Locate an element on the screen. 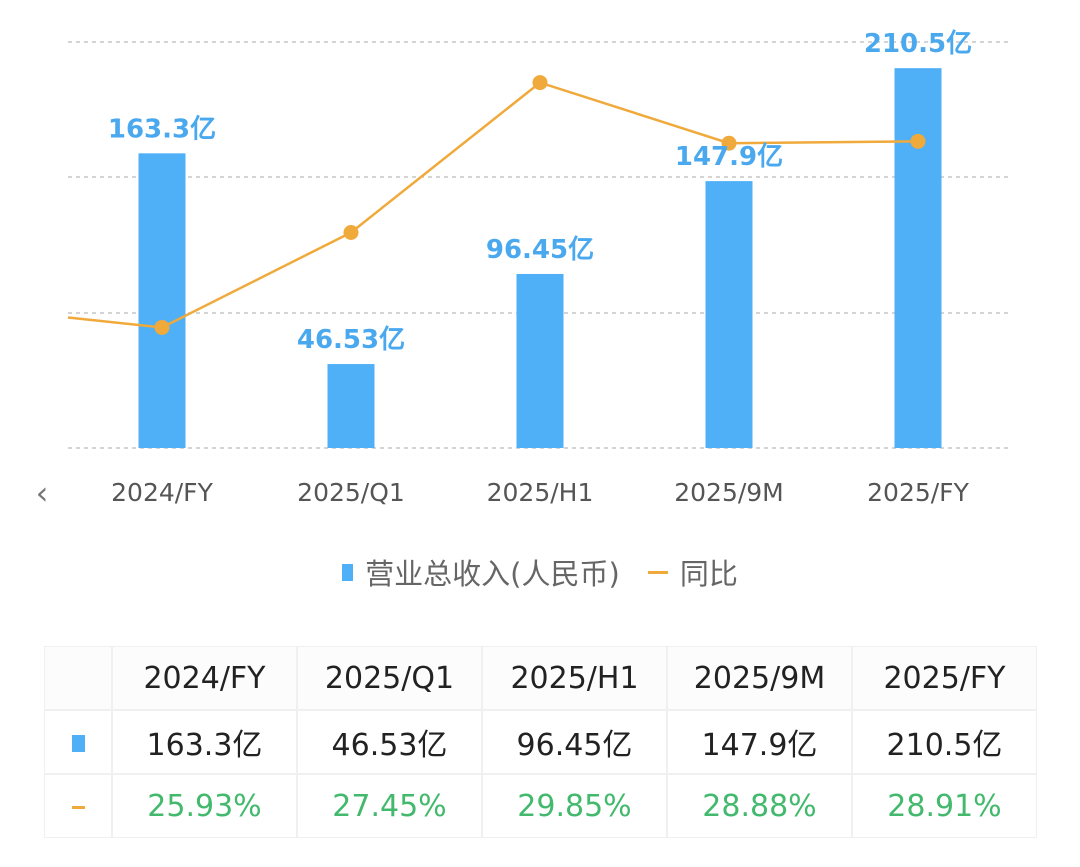  table-header-cell: 2025/H1 is located at coordinates (574, 678).